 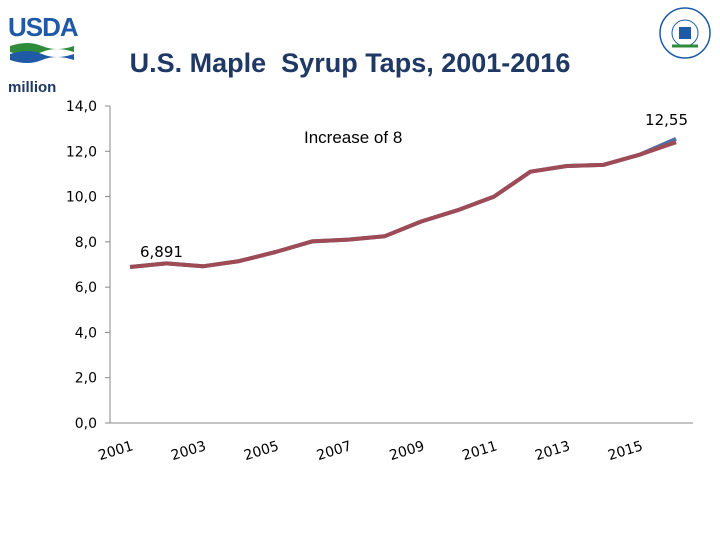 I want to click on y-tick-label: 10,0, so click(x=81, y=198).